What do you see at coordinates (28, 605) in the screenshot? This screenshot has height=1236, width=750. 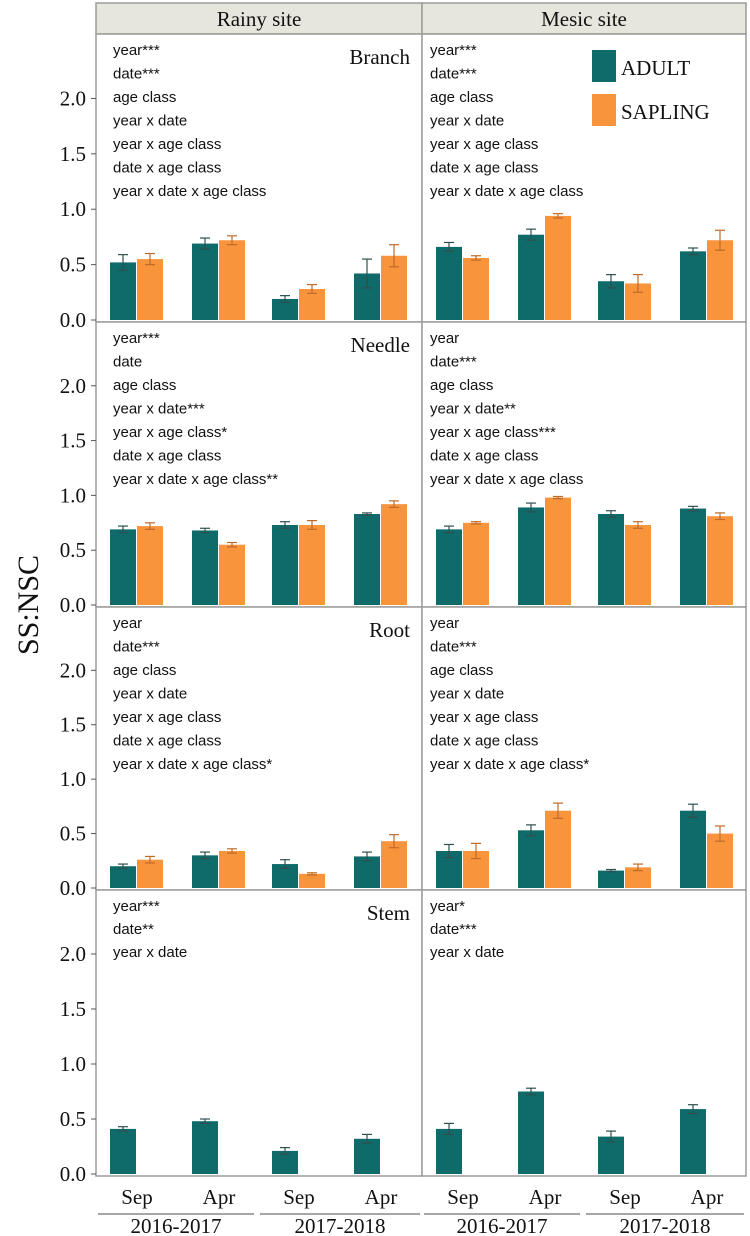 I see `y-axis-label: SS:NSC` at bounding box center [28, 605].